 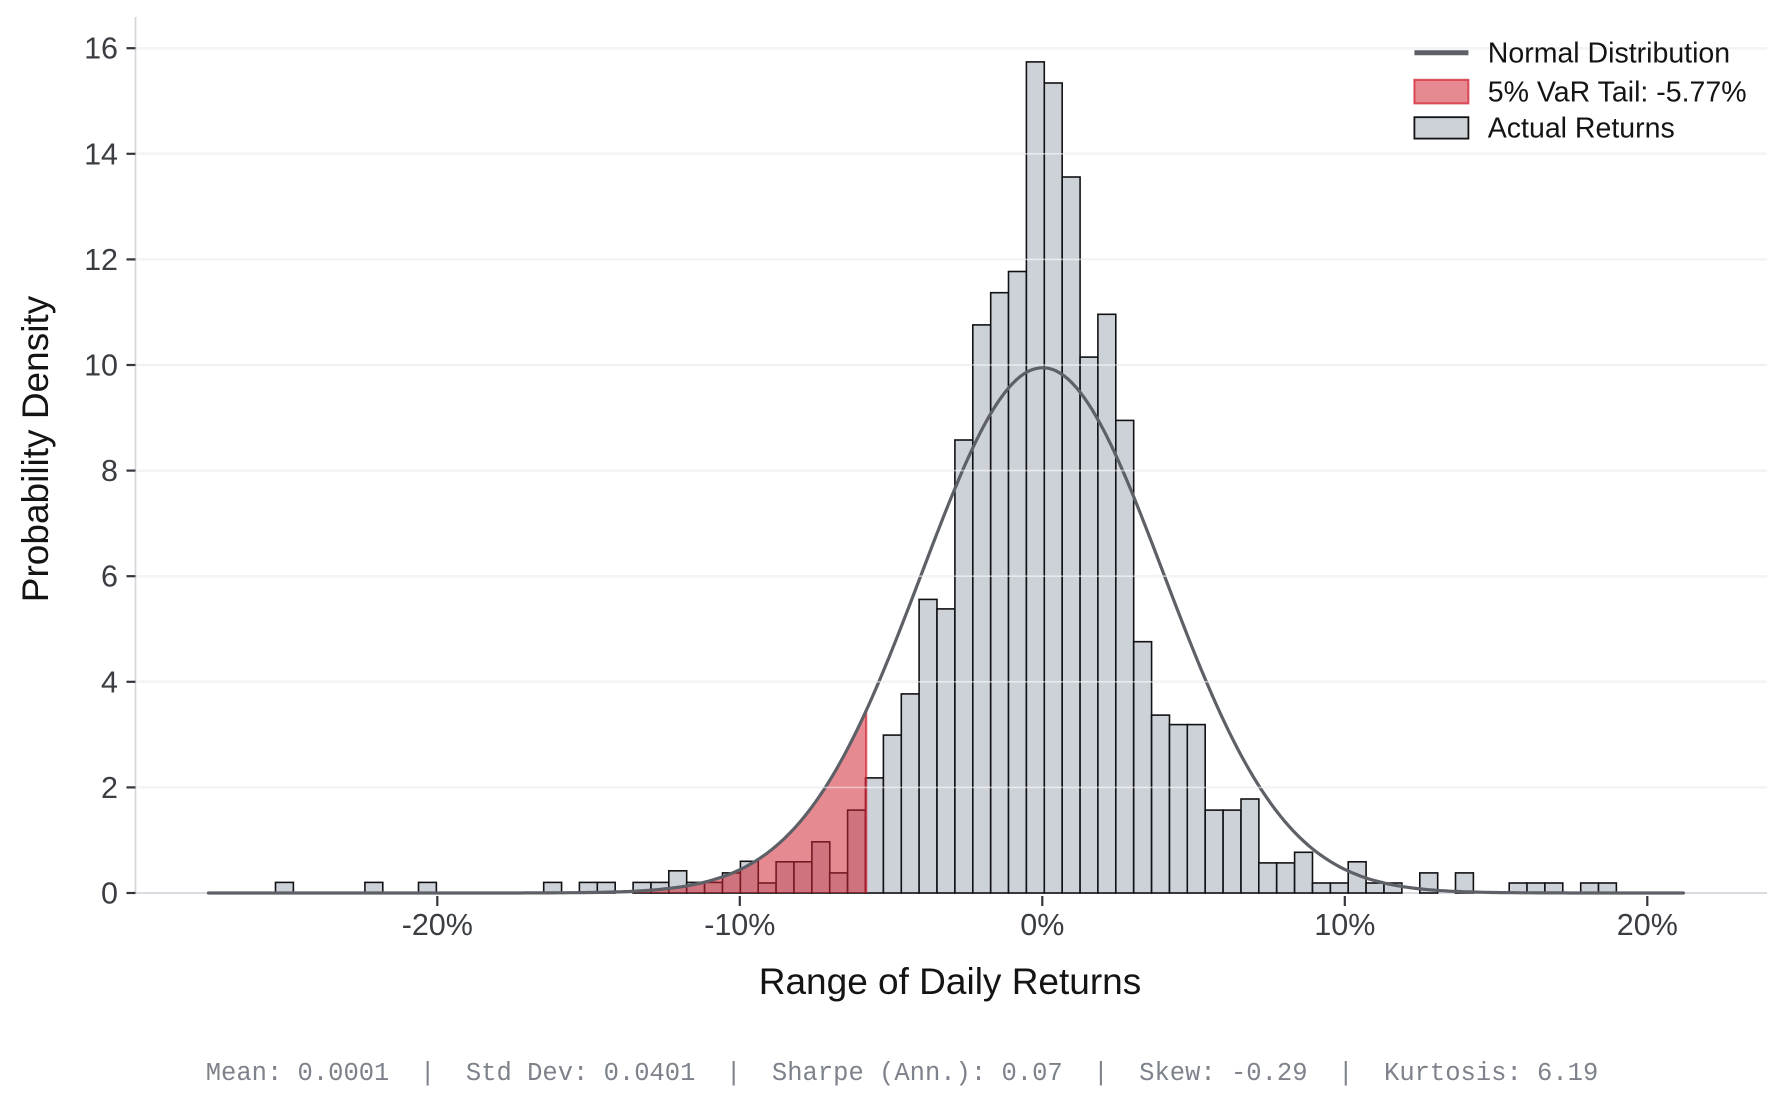 I want to click on svg-text: 14, so click(x=101, y=154).